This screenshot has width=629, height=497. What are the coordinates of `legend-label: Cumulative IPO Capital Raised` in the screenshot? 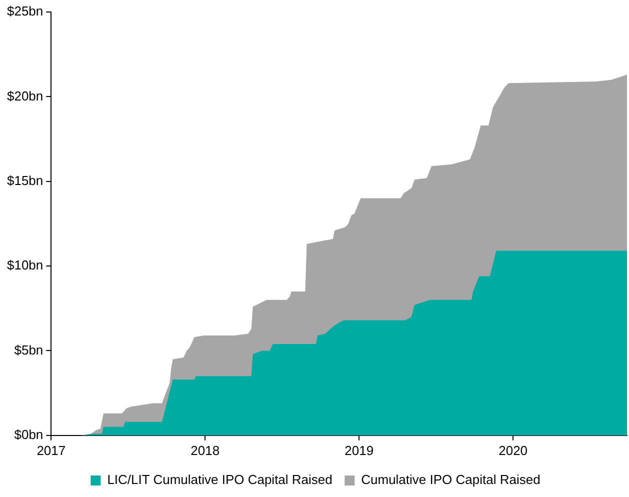 It's located at (450, 480).